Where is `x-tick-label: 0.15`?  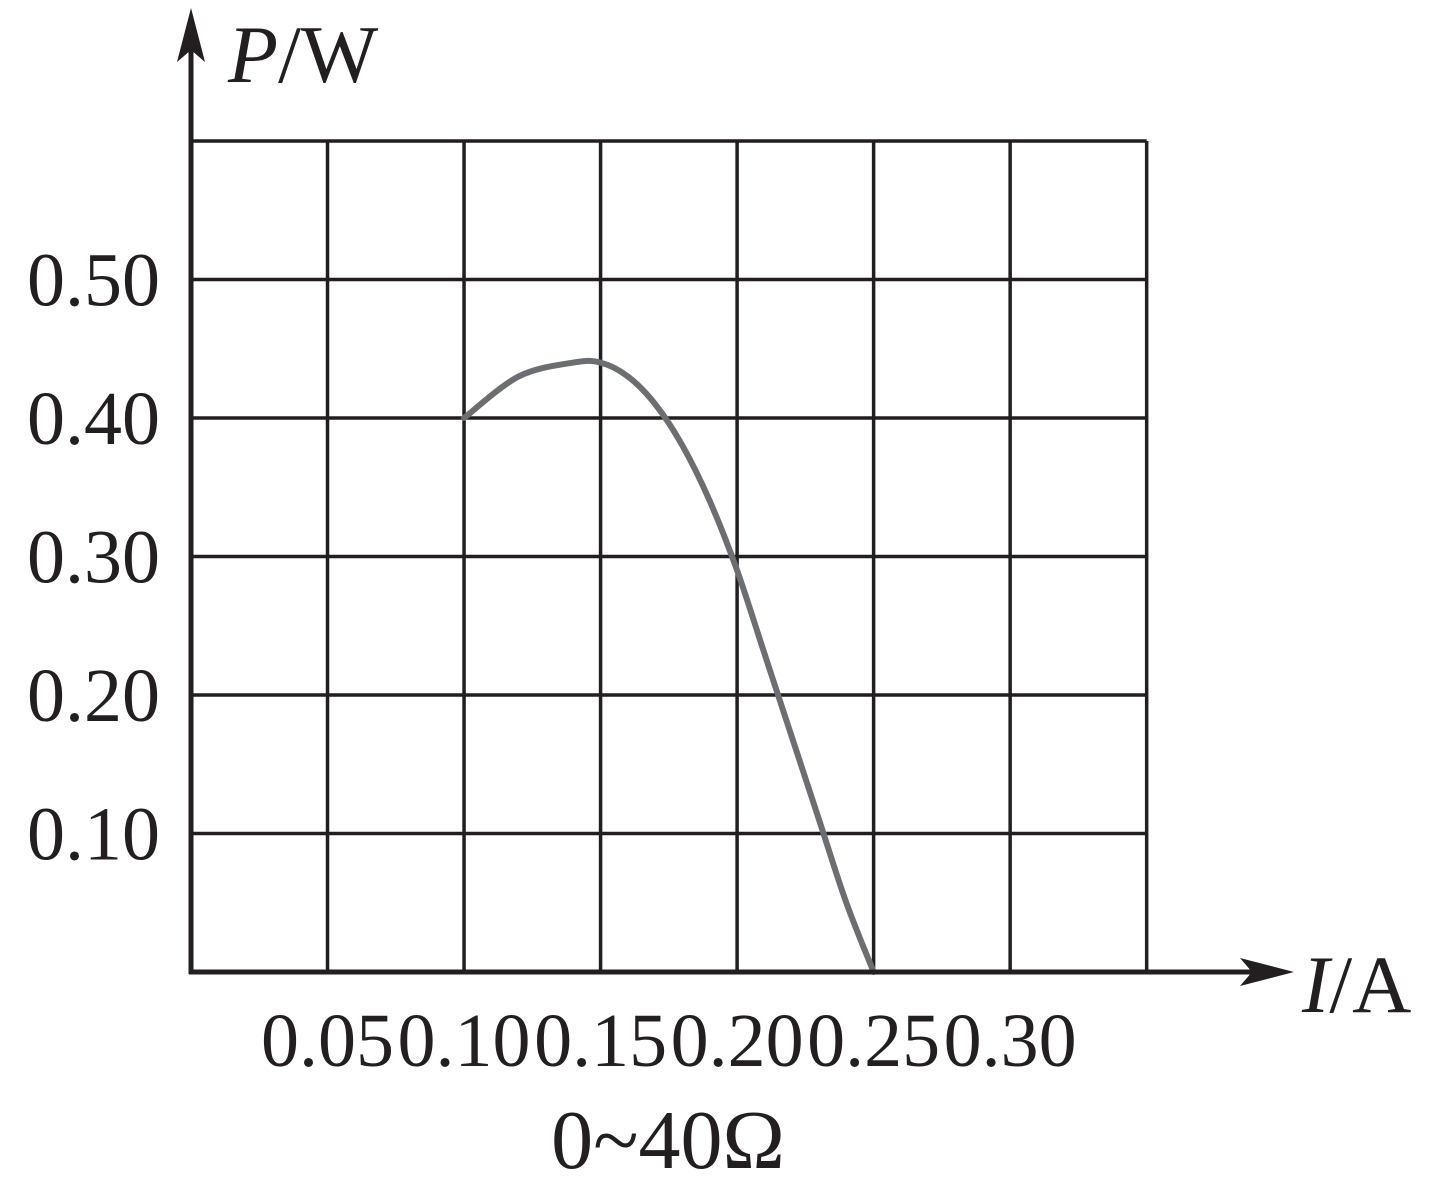
x-tick-label: 0.15 is located at coordinates (600, 1041).